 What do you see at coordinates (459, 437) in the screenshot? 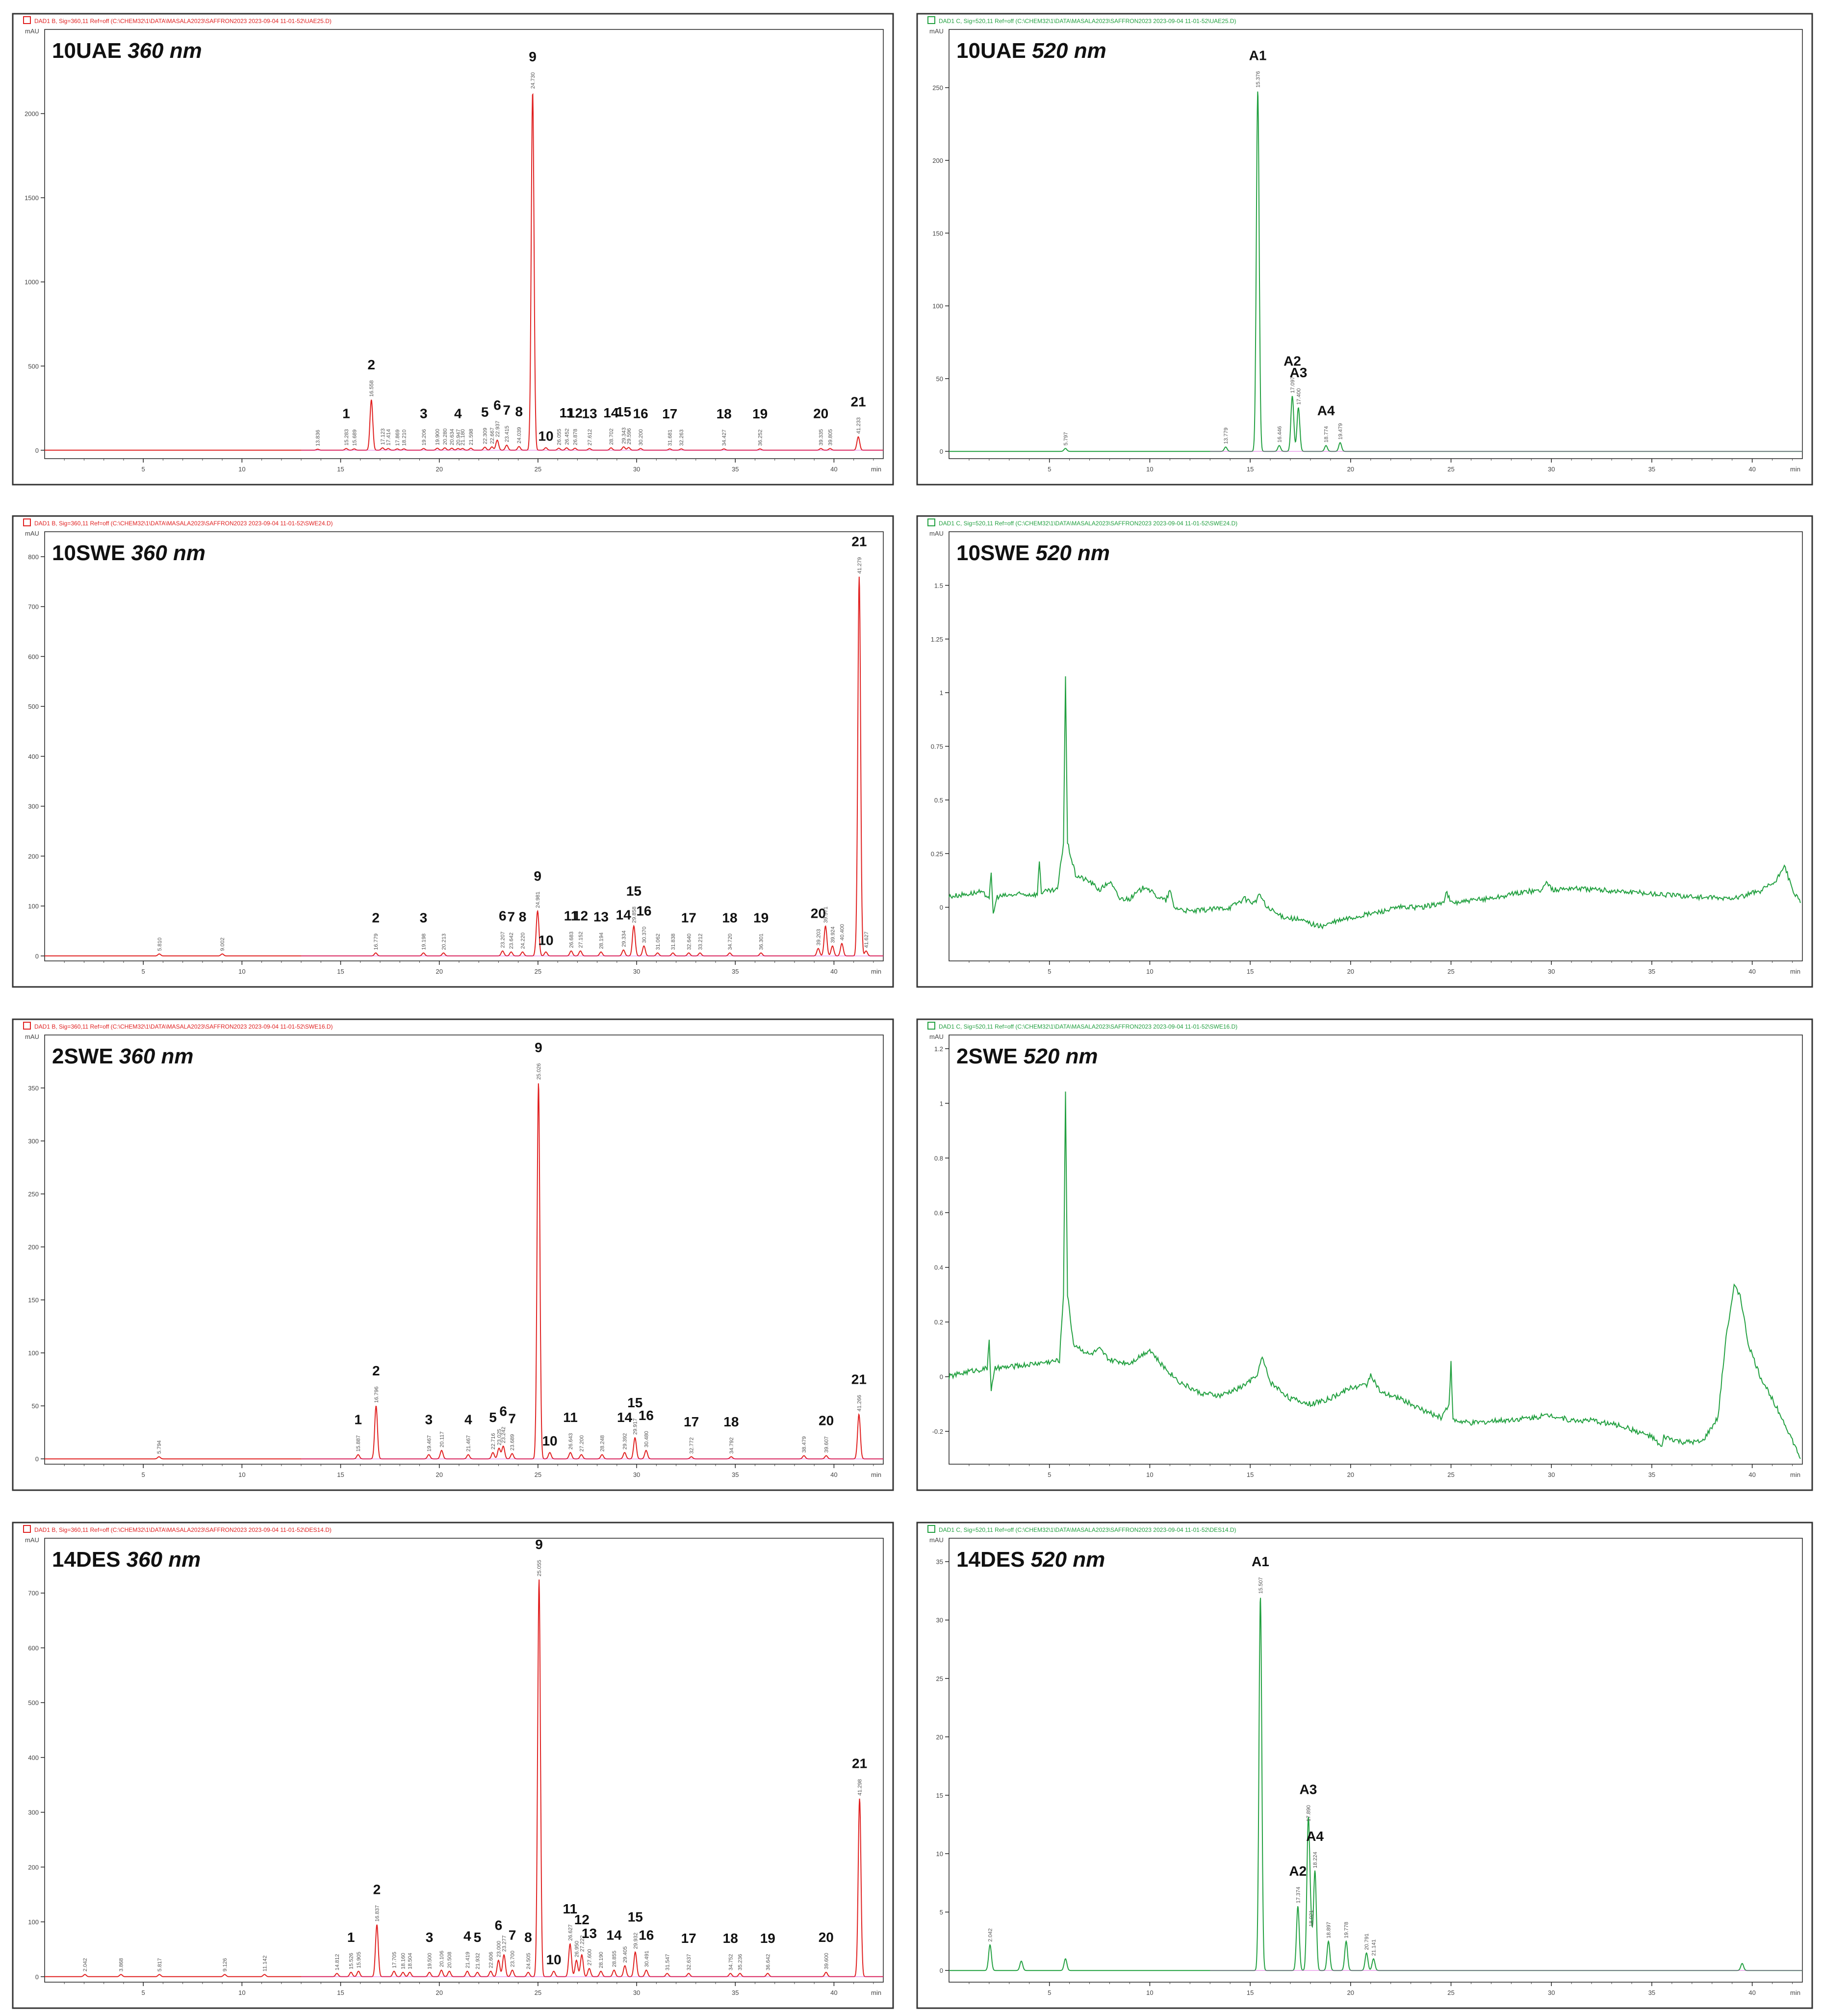
I see `peak-retention-label: 20.947` at bounding box center [459, 437].